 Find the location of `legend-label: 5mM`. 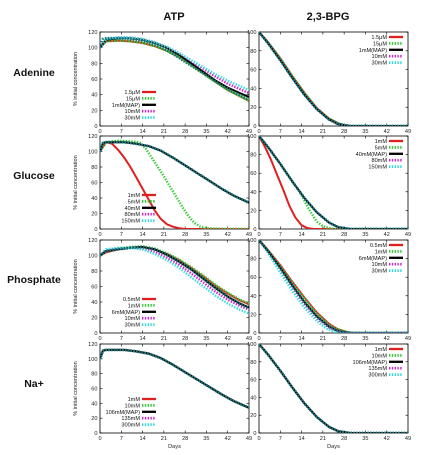

legend-label: 5mM is located at coordinates (381, 148).